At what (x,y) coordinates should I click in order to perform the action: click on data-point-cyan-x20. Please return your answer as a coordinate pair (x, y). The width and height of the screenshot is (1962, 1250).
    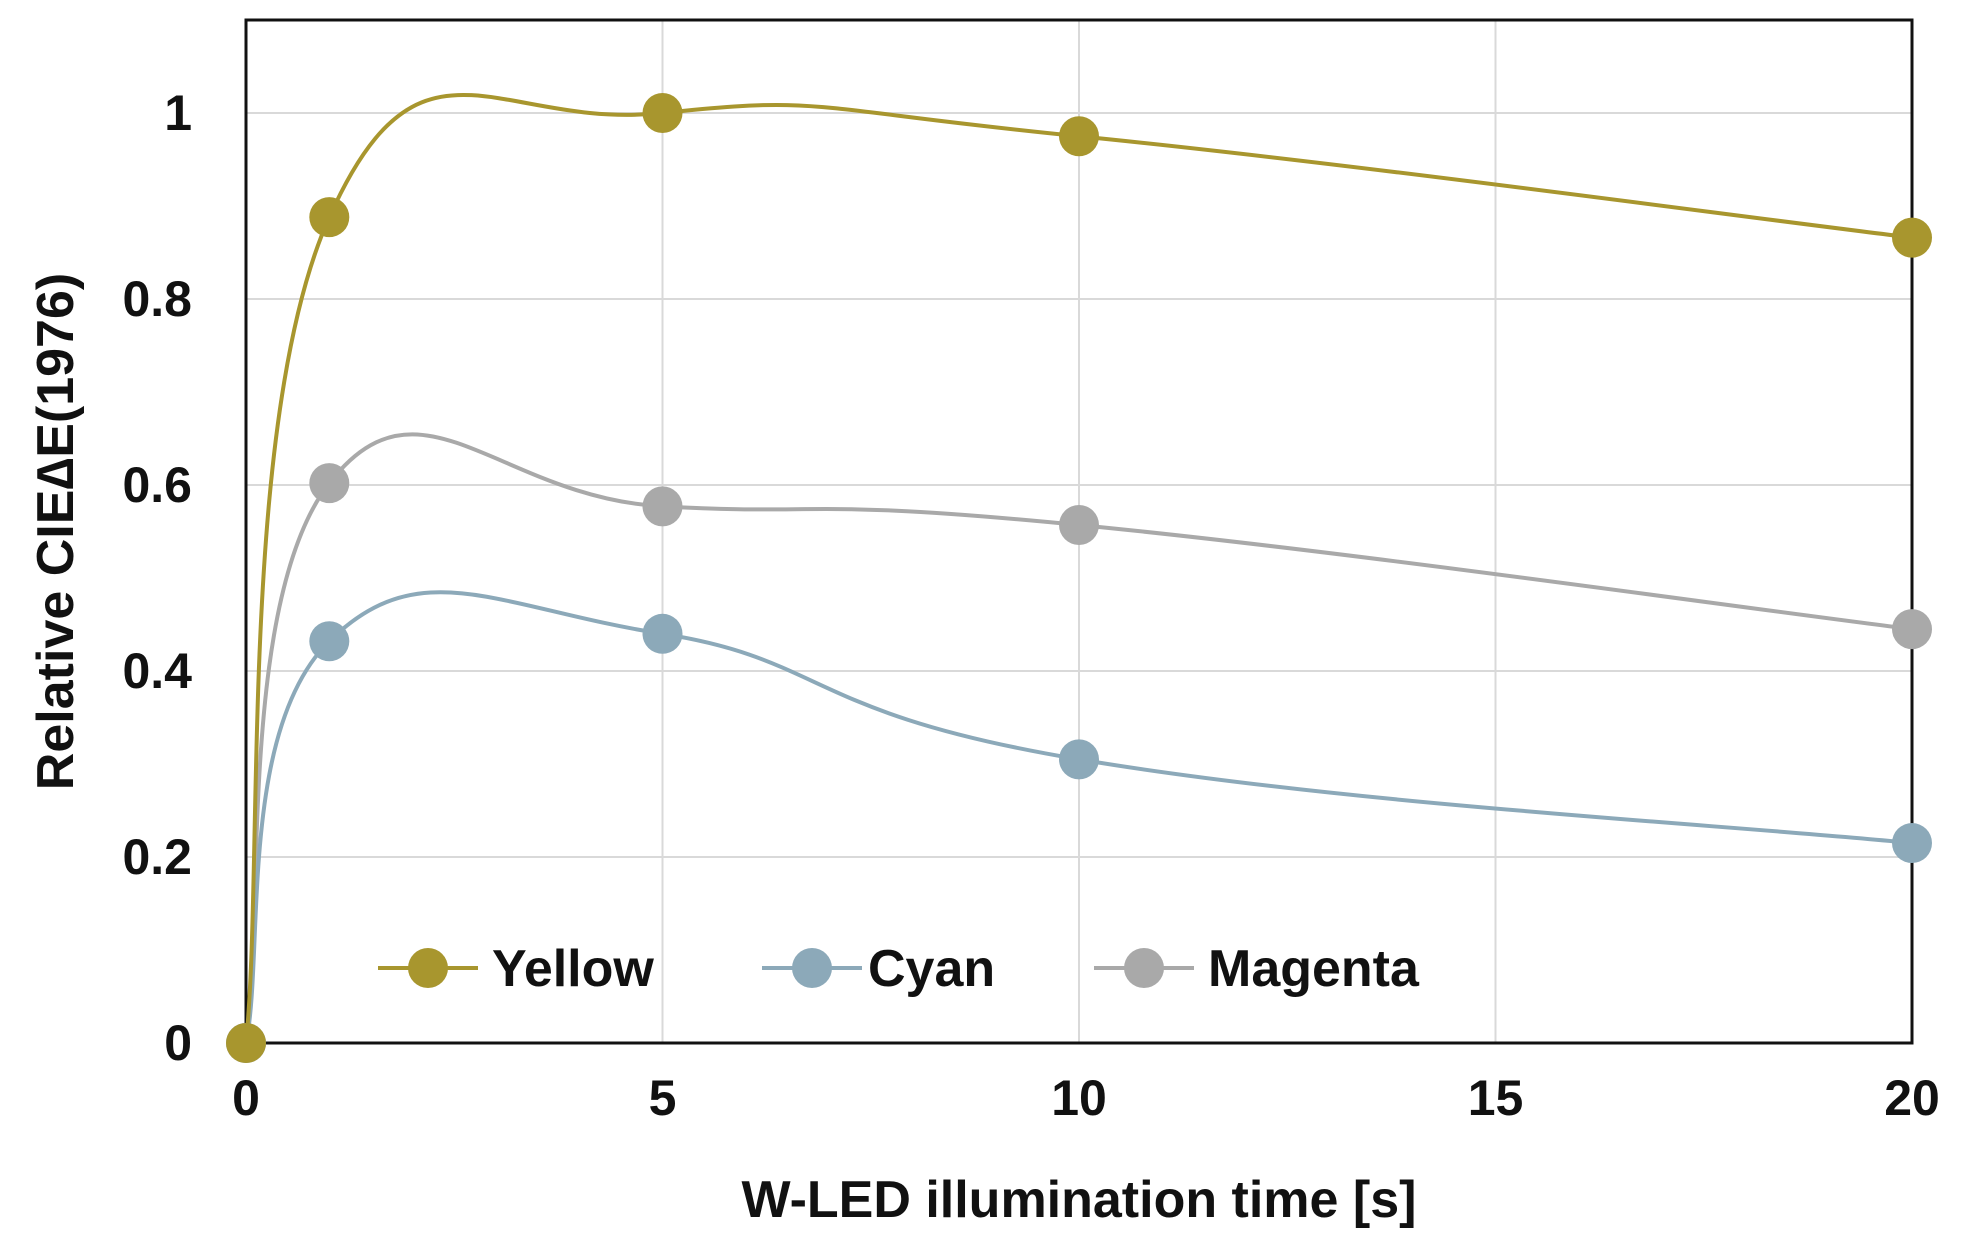
    Looking at the image, I should click on (1912, 843).